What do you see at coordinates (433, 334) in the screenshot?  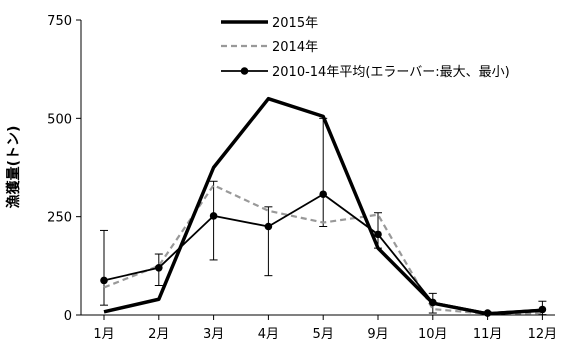 I see `x-tick-label: 10月` at bounding box center [433, 334].